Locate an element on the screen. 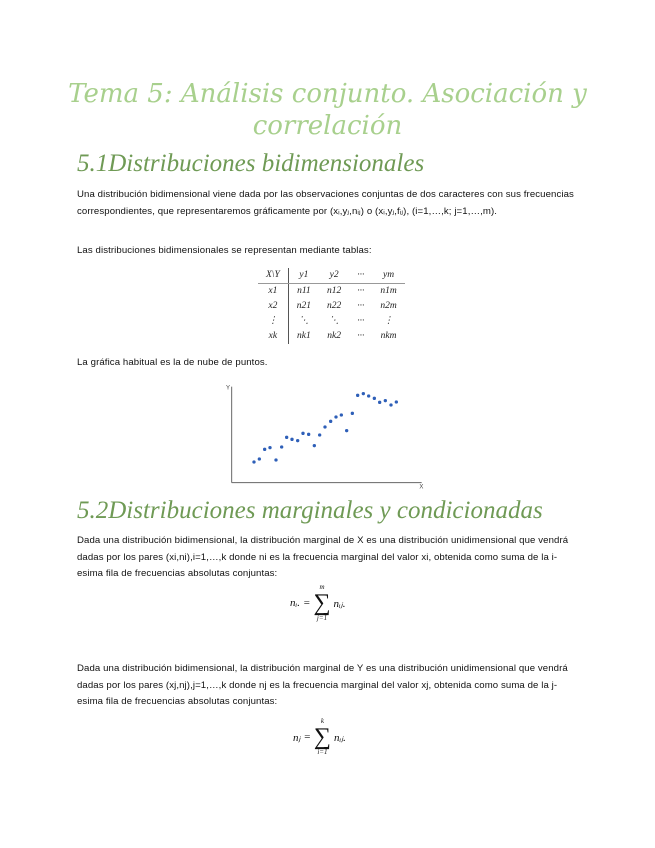 Image resolution: width=655 pixels, height=848 pixels. sum-lower-limit: j=1 is located at coordinates (322, 618).